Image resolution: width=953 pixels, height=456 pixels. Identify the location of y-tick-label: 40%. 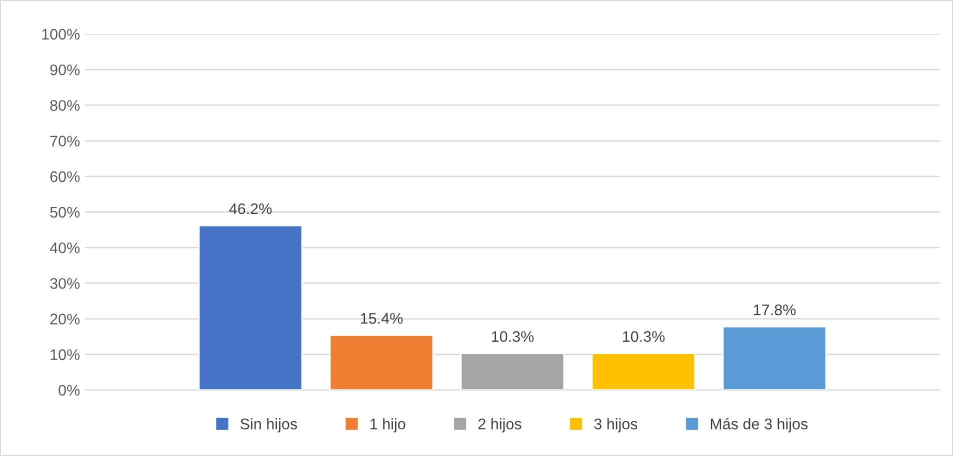
(65, 248).